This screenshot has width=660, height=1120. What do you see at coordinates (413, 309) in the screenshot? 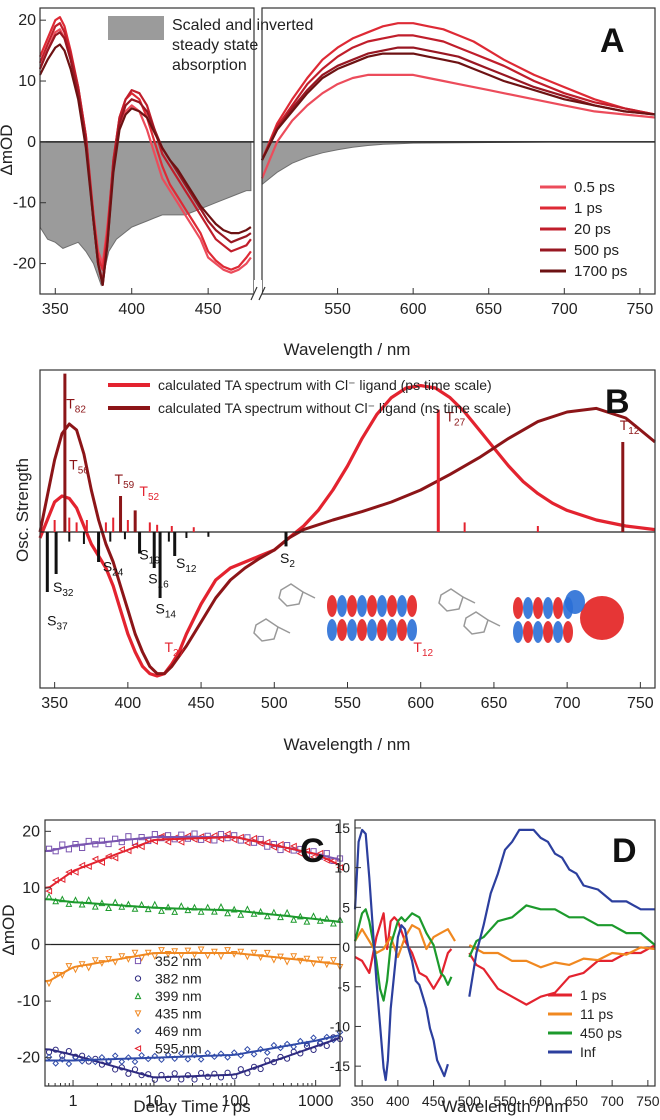
I see `panel-a-xtick-label: 600` at bounding box center [413, 309].